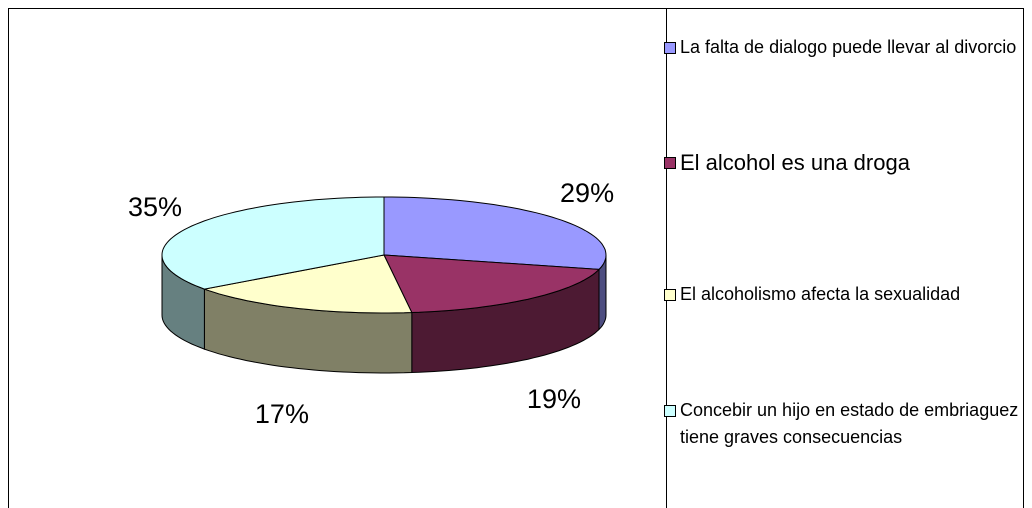  I want to click on legend-divider, so click(666, 258).